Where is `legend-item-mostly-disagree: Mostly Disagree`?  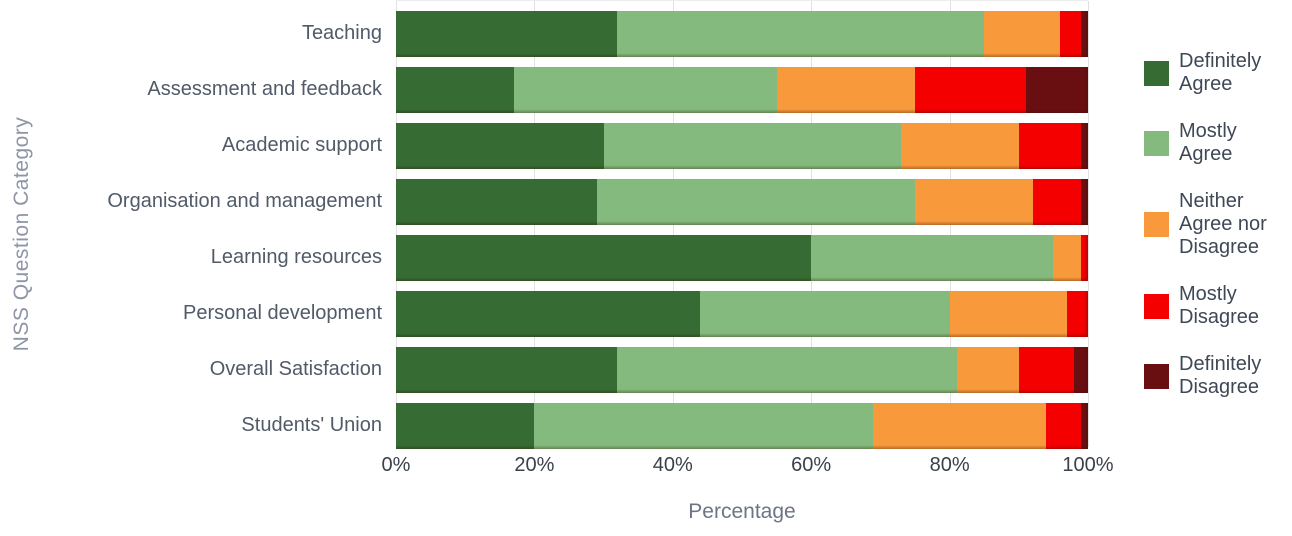 legend-item-mostly-disagree: Mostly Disagree is located at coordinates (1218, 306).